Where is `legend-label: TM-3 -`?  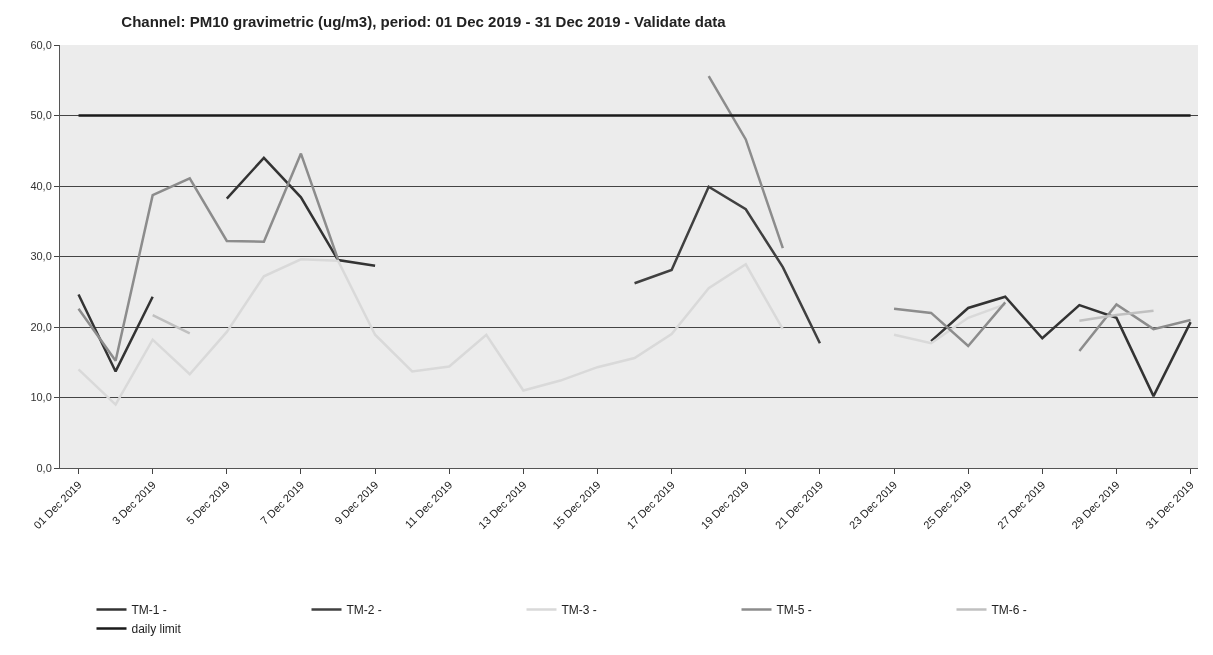 legend-label: TM-3 - is located at coordinates (579, 610).